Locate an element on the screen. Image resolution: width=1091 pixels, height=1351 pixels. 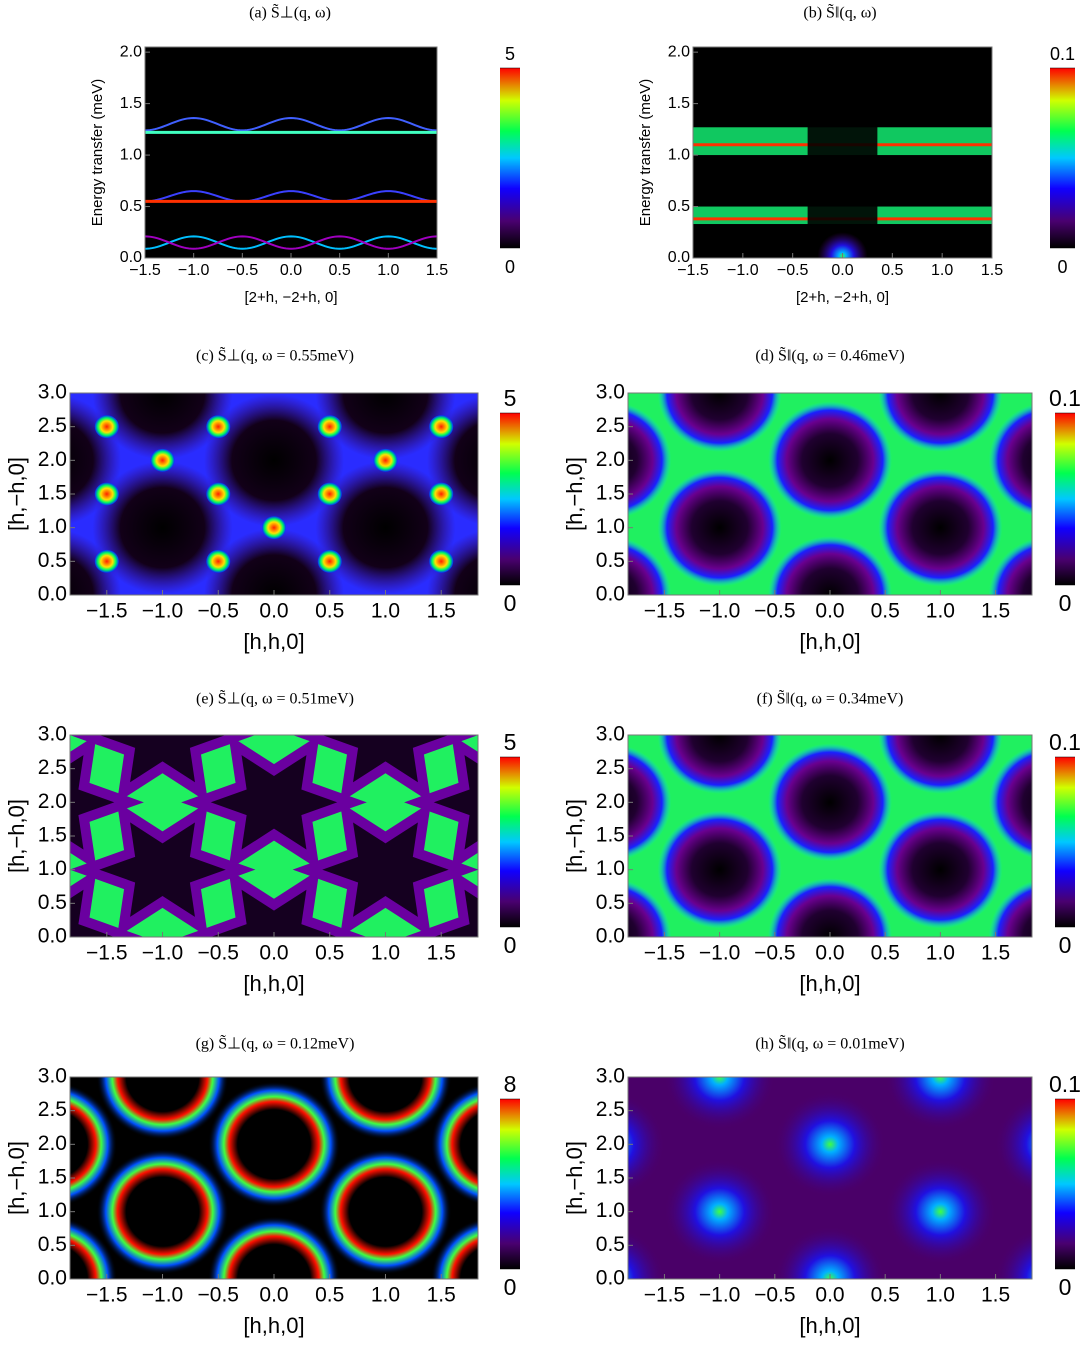
heatmap-background is located at coordinates (291, 152).